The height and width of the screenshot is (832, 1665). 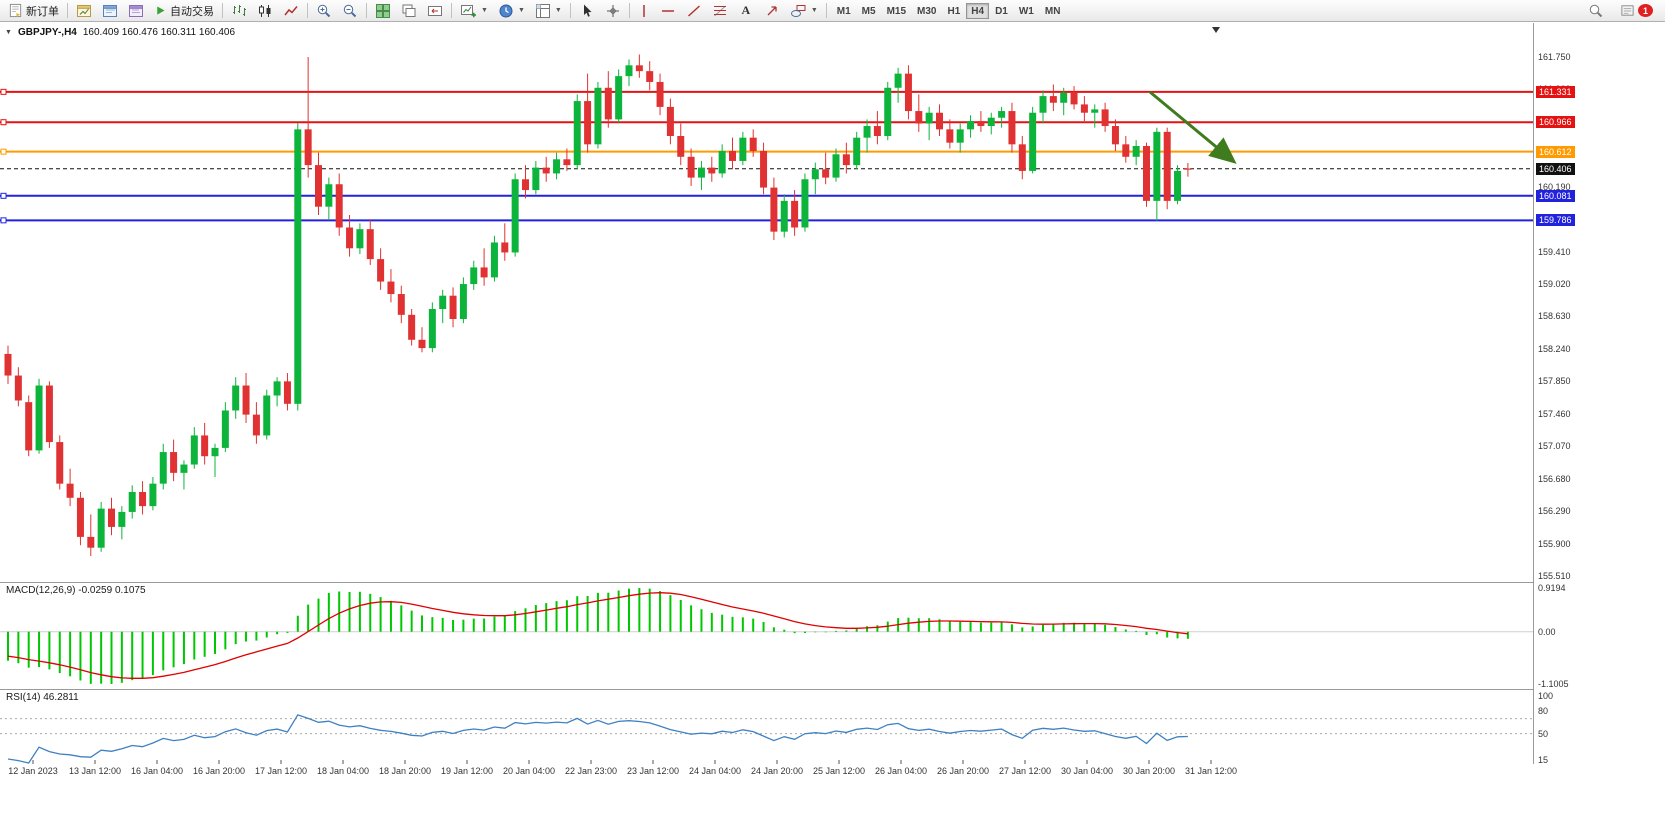 I want to click on arrow-tools-icon, so click(x=772, y=10).